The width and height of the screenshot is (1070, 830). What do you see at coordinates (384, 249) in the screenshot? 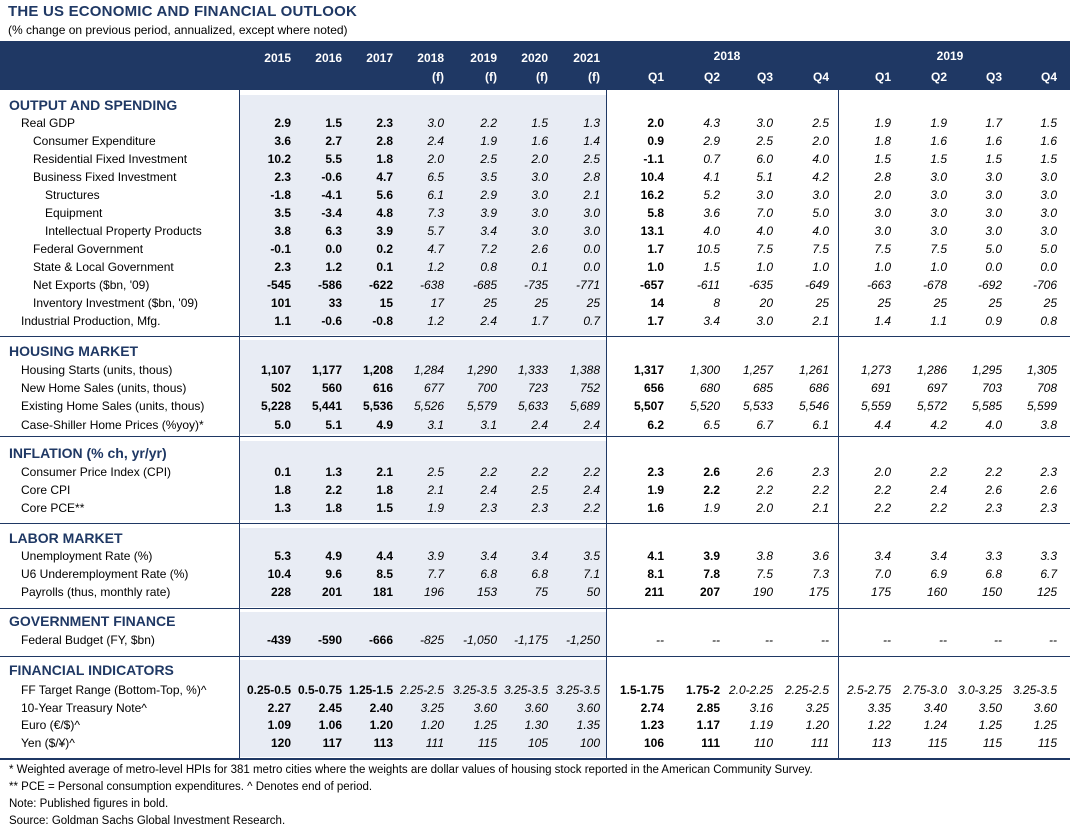
I see `table-cell: 0.2` at bounding box center [384, 249].